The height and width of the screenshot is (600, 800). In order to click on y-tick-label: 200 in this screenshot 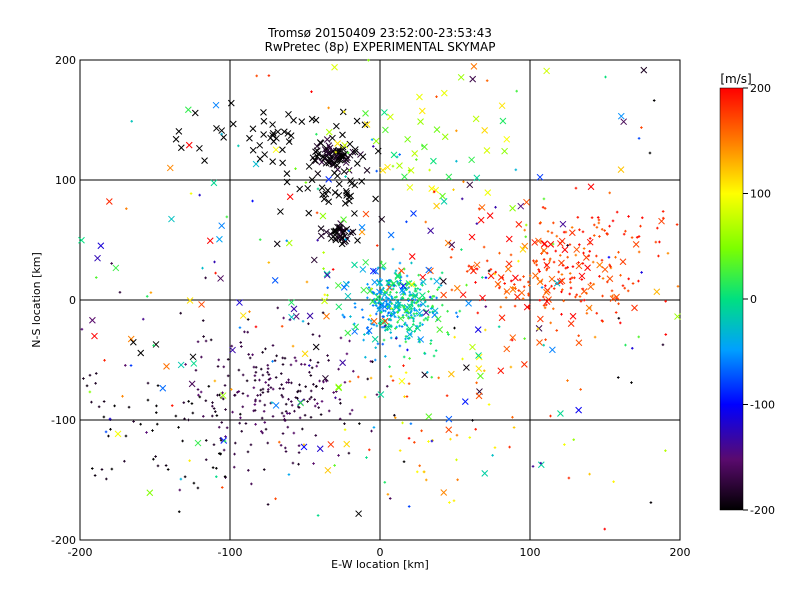, I will do `click(65, 60)`.